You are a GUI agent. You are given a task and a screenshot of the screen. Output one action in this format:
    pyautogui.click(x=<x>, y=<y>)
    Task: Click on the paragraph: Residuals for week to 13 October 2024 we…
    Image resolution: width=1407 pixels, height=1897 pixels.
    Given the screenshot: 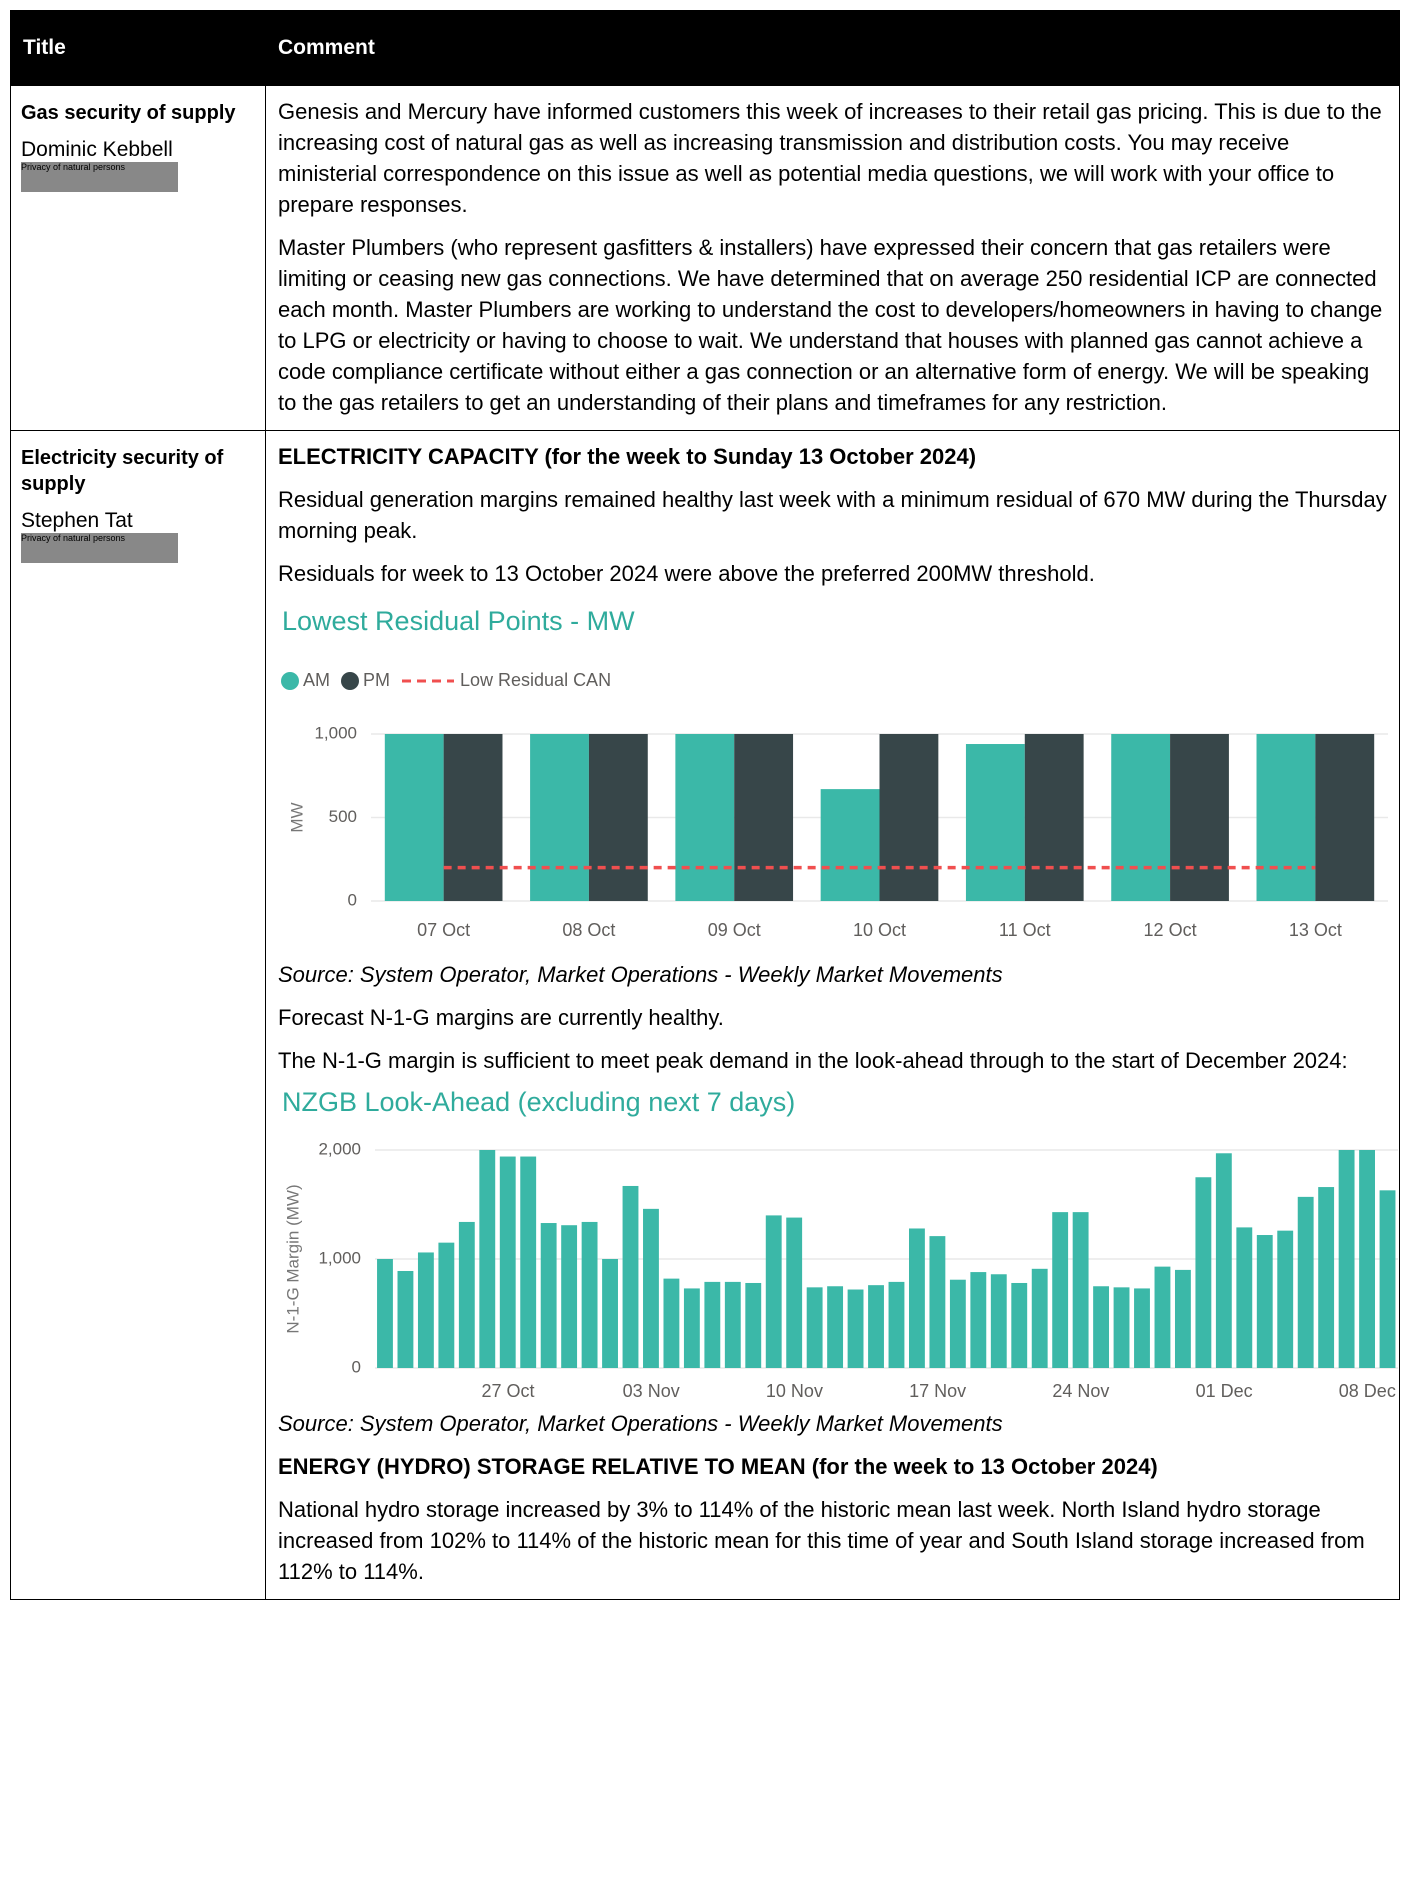 What is the action you would take?
    pyautogui.click(x=686, y=573)
    